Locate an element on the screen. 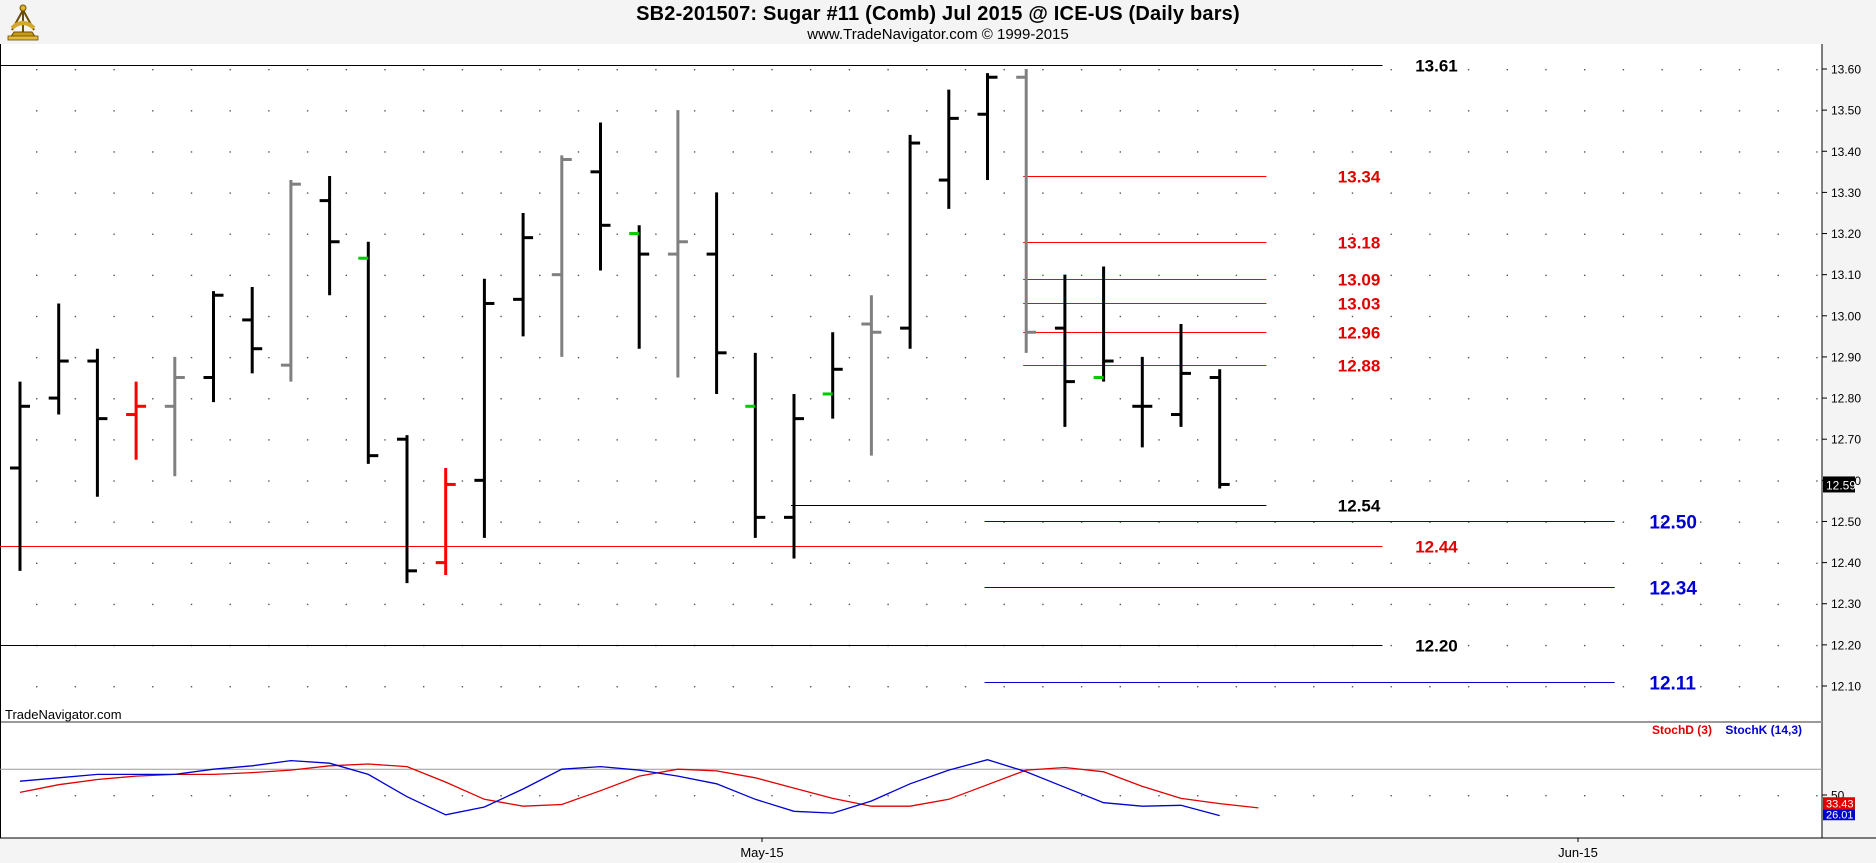  y-tick-label: 12.50 is located at coordinates (1846, 522).